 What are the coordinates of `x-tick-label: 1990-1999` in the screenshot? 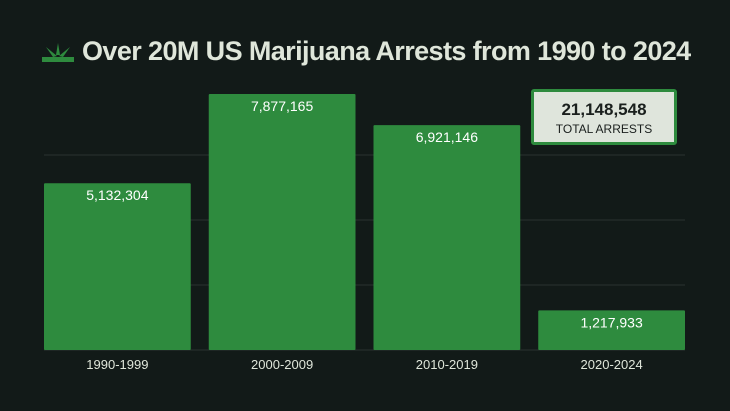 It's located at (117, 364).